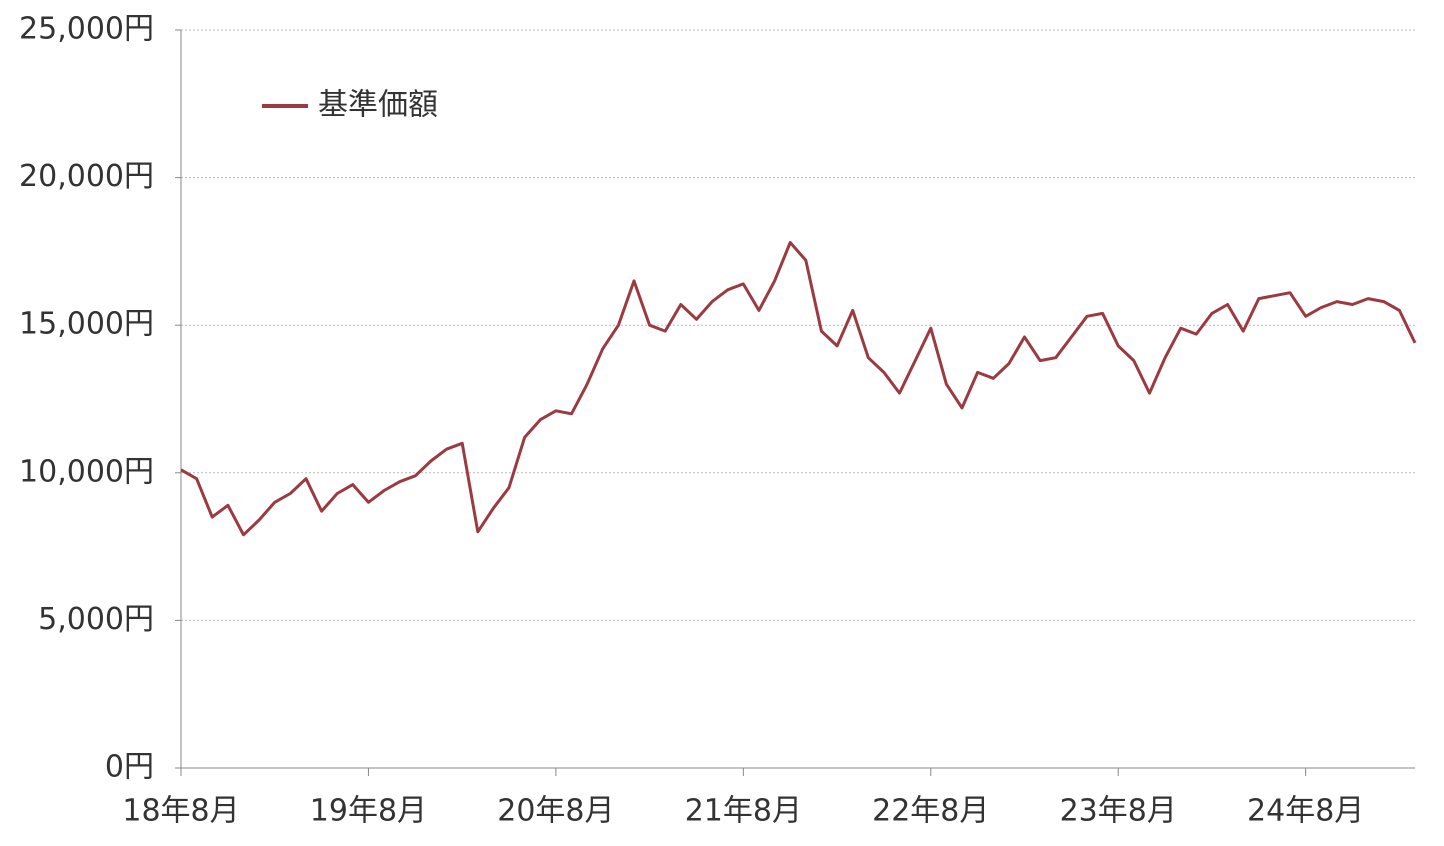  I want to click on y-tick-label: 25,000円, so click(86, 29).